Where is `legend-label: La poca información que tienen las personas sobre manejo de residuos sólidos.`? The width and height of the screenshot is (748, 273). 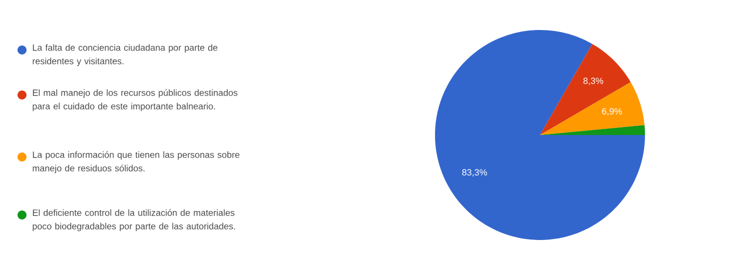 legend-label: La poca información que tienen las personas sobre manejo de residuos sólidos. is located at coordinates (136, 162).